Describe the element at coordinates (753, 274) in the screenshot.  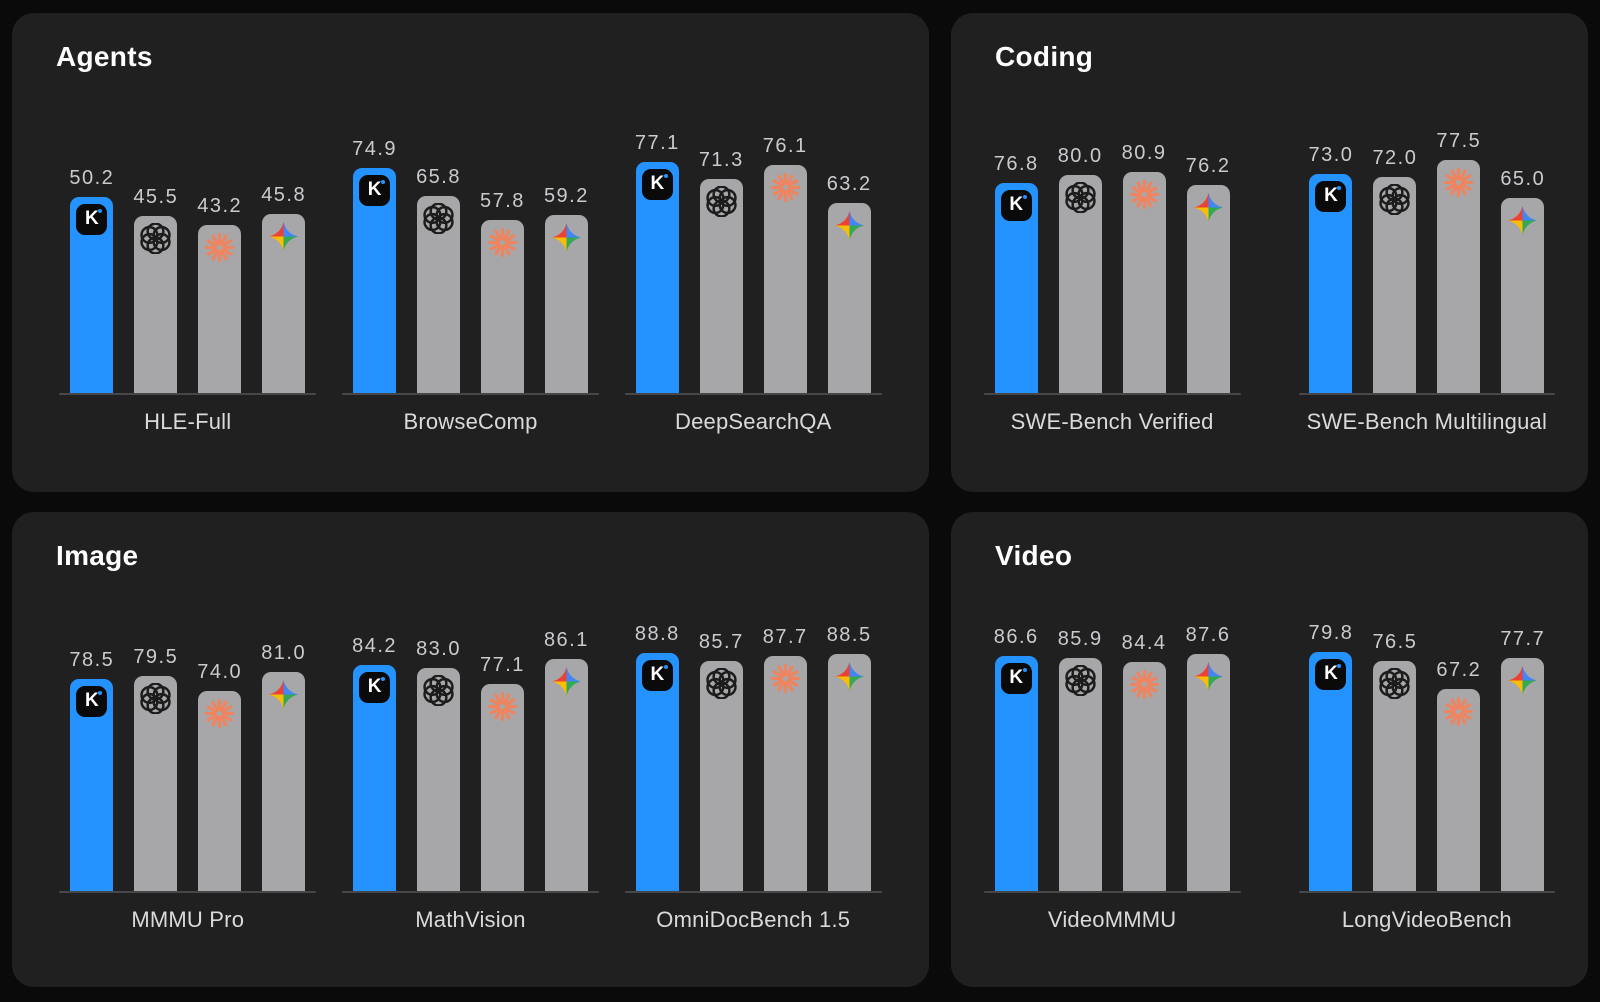
I see `benchmark-group: 77.1 K 71.3 76.1 63.2 DeepSearchQA` at that location.